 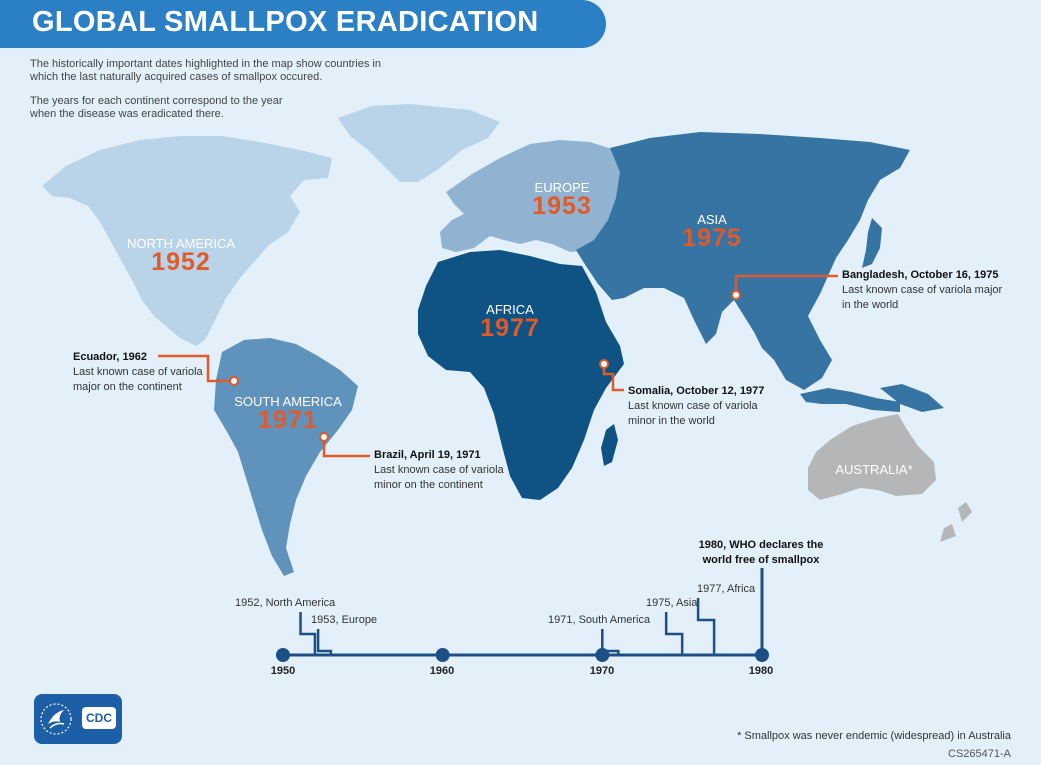 I want to click on africa-shape, so click(x=521, y=375).